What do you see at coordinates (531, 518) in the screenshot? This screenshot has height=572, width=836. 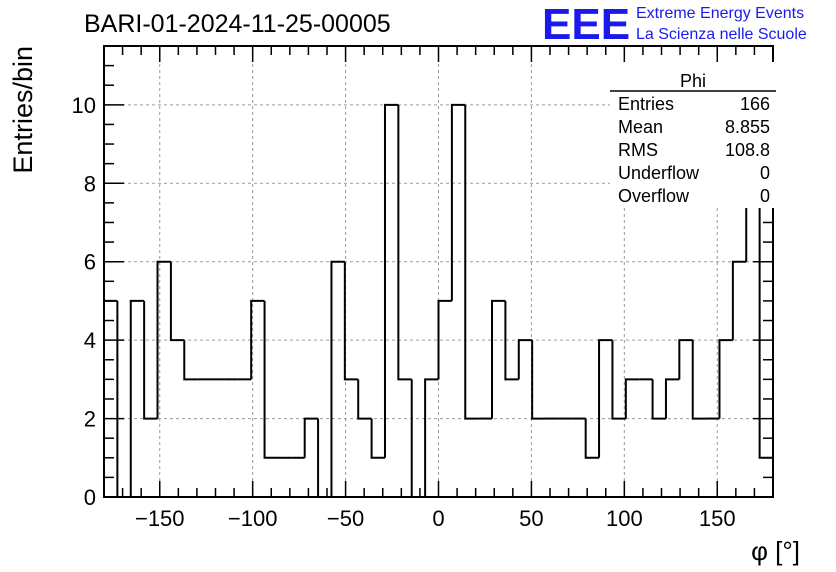 I see `x-tick-label: 50` at bounding box center [531, 518].